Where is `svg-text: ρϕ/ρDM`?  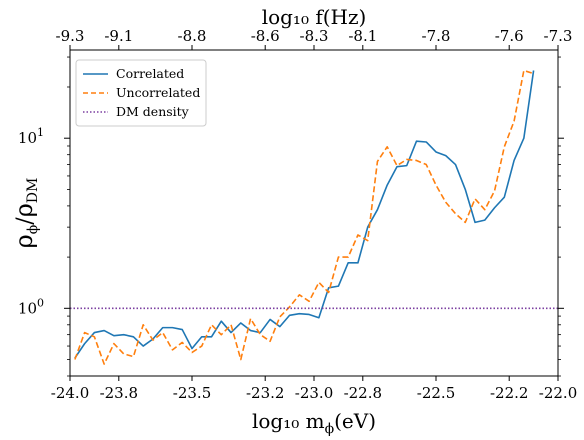 svg-text: ρϕ/ρDM is located at coordinates (25, 213).